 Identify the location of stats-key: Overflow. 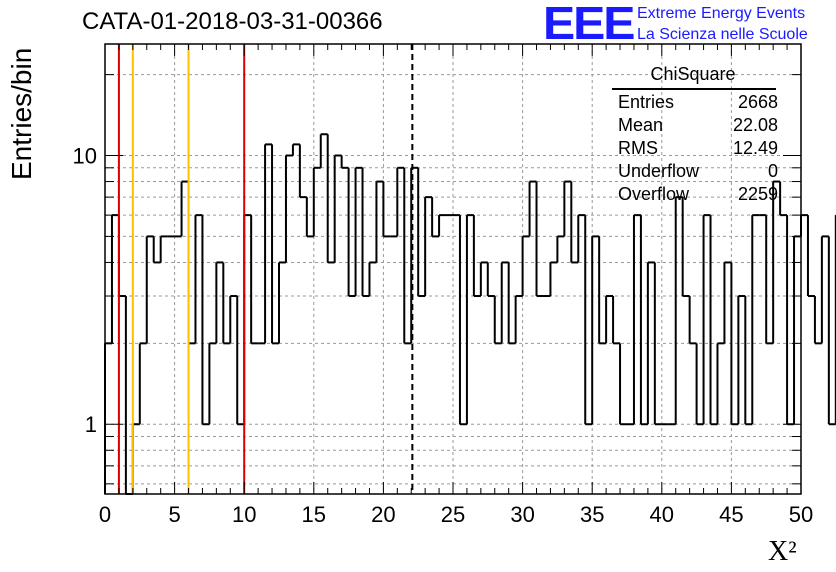
(654, 194).